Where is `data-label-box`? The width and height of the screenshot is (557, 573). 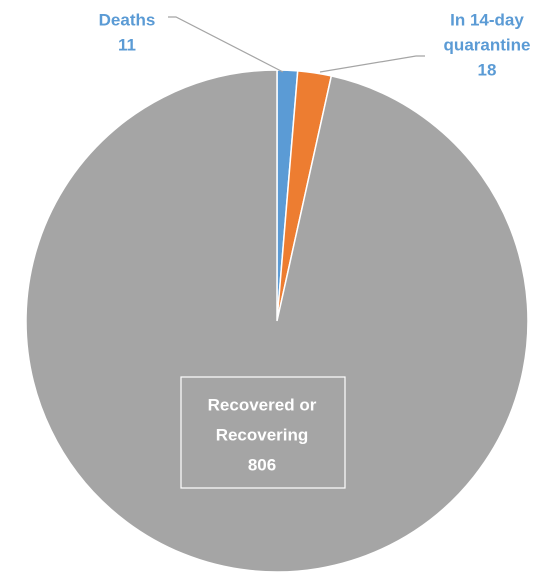
data-label-box is located at coordinates (263, 432).